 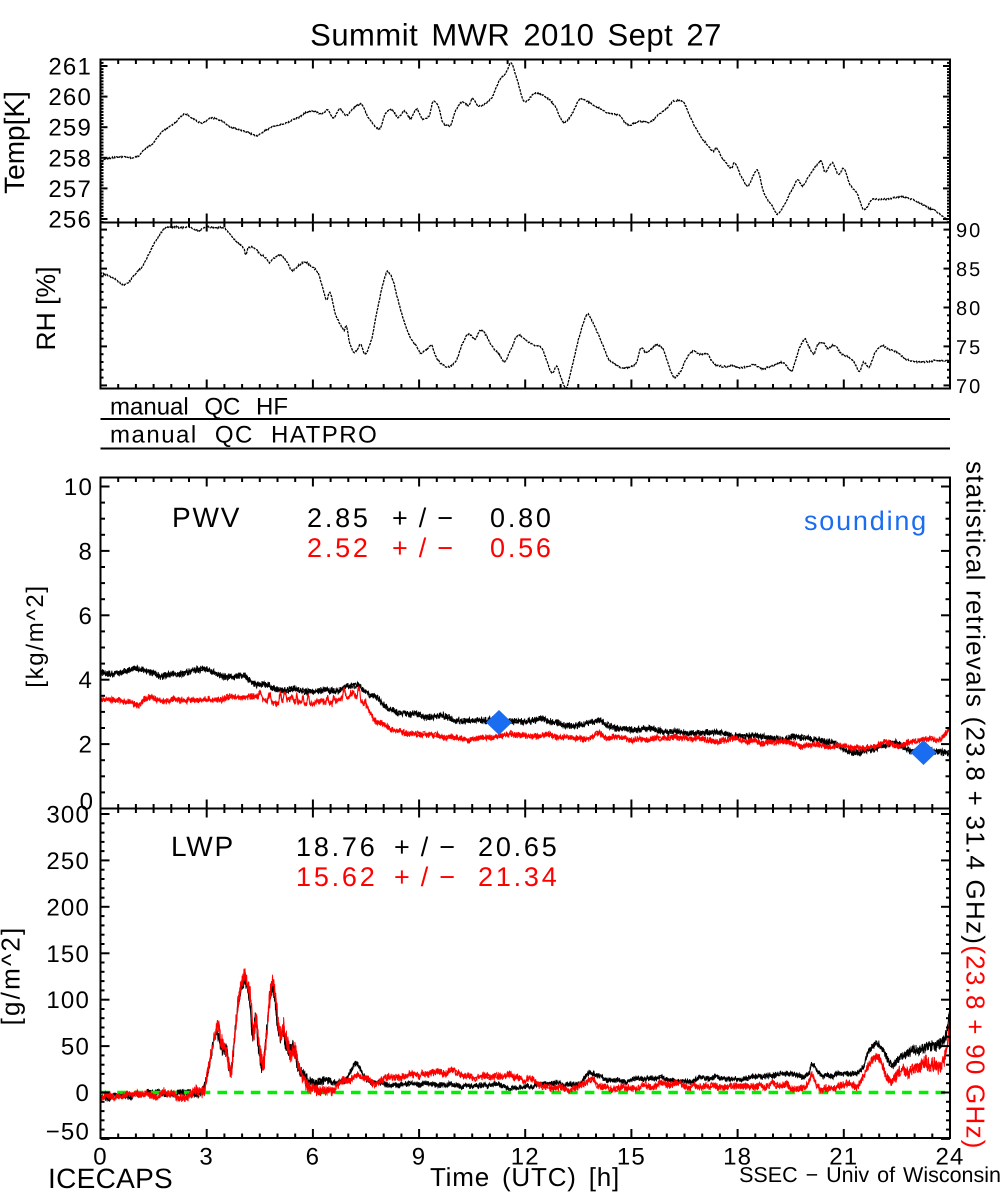 What do you see at coordinates (110, 1178) in the screenshot?
I see `svg-text: ICECAPS` at bounding box center [110, 1178].